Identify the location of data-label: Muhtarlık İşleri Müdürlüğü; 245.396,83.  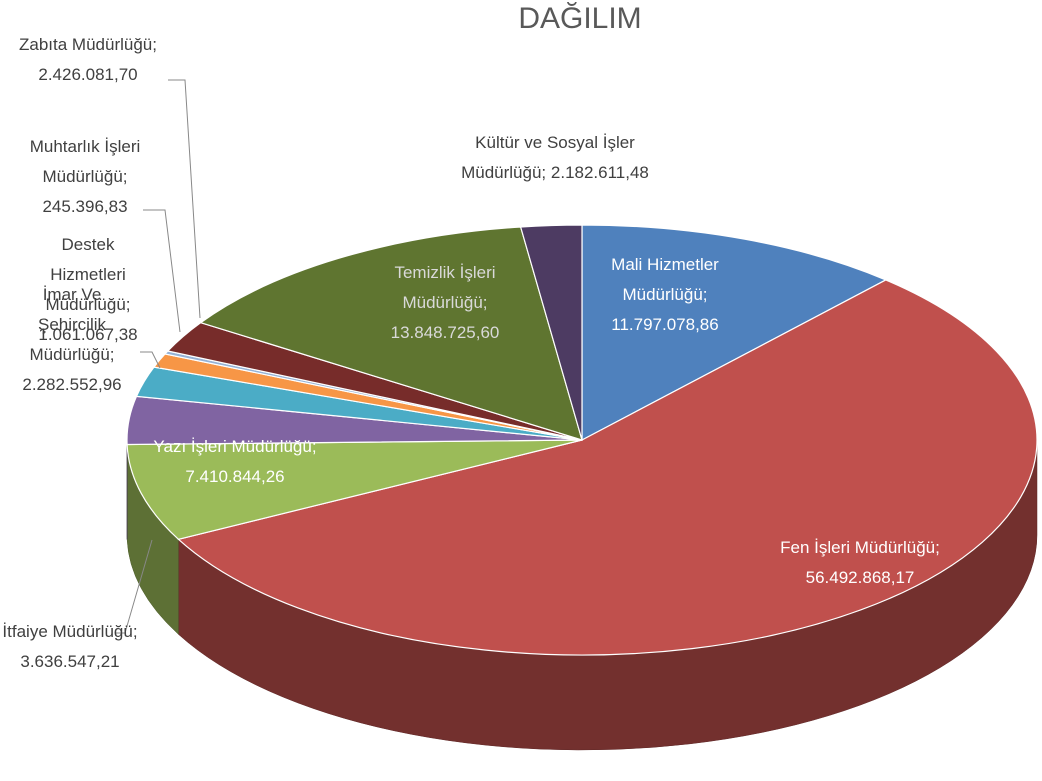
(85, 177).